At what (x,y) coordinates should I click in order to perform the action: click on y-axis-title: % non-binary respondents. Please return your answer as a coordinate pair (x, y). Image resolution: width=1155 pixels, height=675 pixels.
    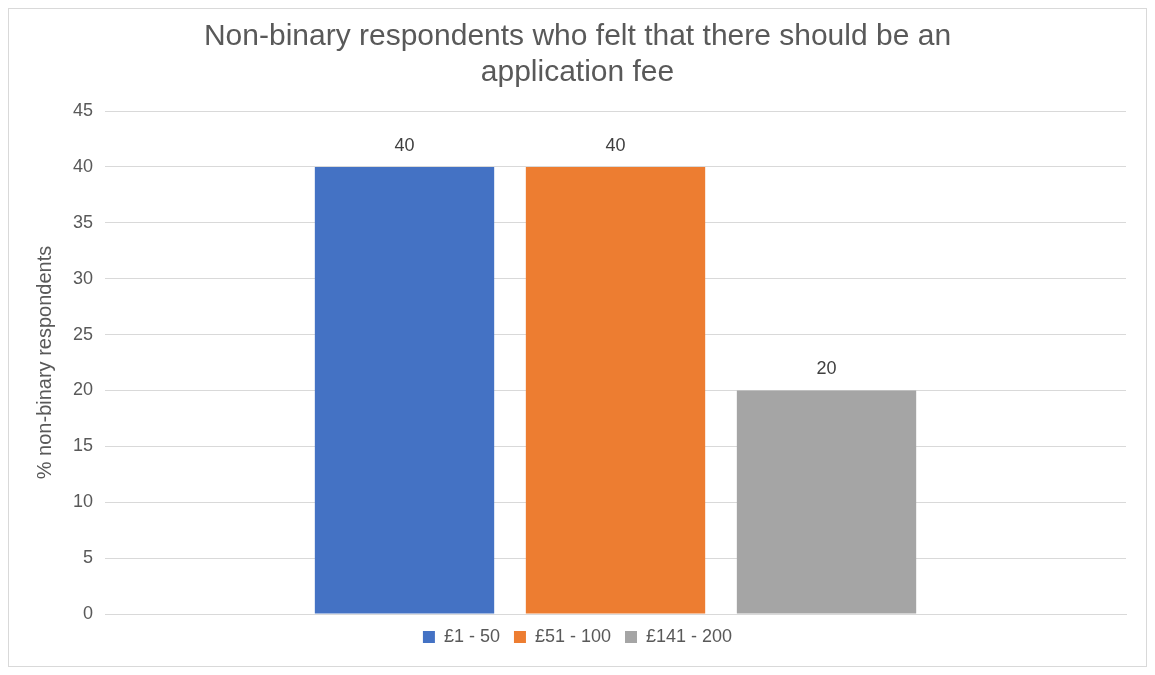
    Looking at the image, I should click on (43, 362).